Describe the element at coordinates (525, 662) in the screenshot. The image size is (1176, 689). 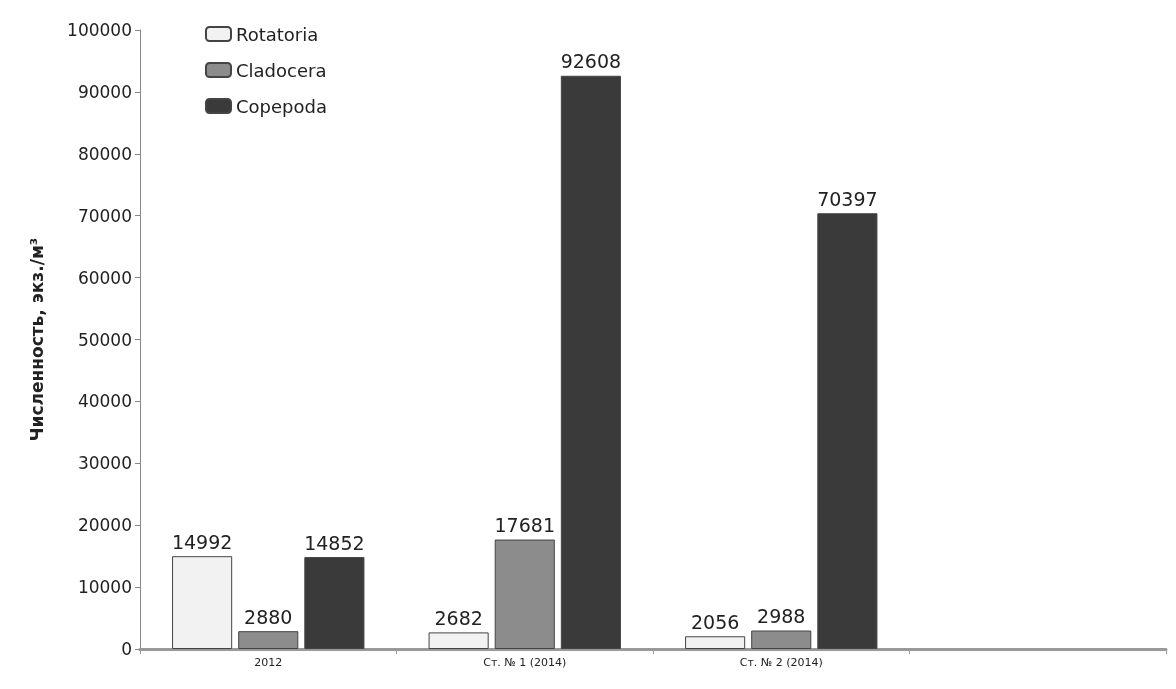
I see `x-tick-label: Ст. № 1 (2014)` at that location.